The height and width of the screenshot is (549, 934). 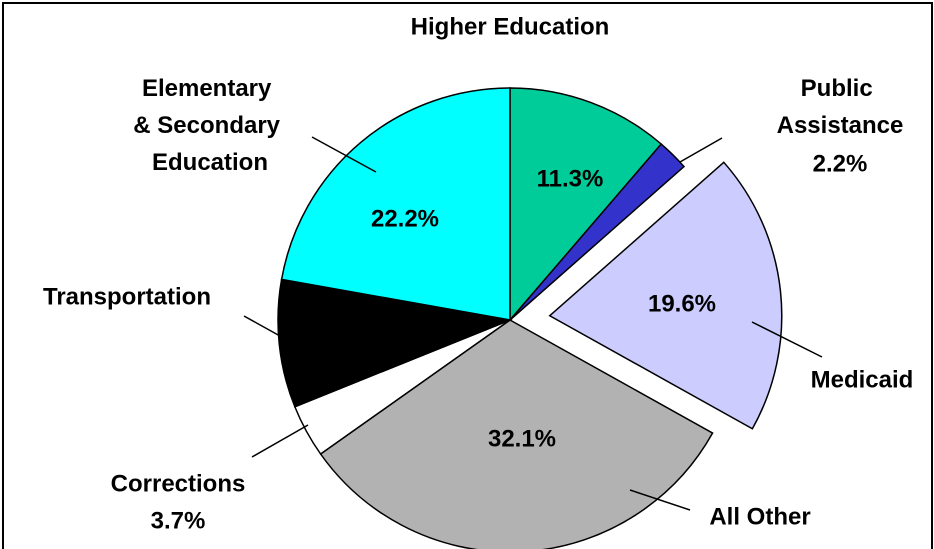 I want to click on category-label: All Other, so click(x=759, y=516).